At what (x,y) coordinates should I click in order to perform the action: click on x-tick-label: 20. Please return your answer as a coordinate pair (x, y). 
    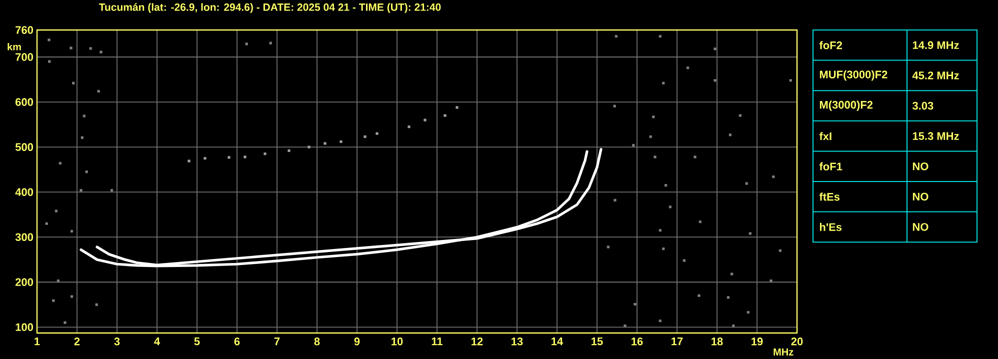
    Looking at the image, I should click on (797, 342).